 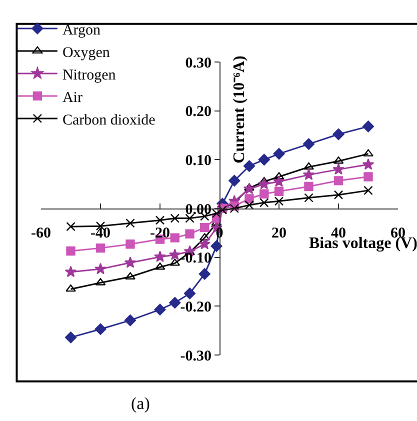 I want to click on x-tick-label: 40, so click(x=338, y=234).